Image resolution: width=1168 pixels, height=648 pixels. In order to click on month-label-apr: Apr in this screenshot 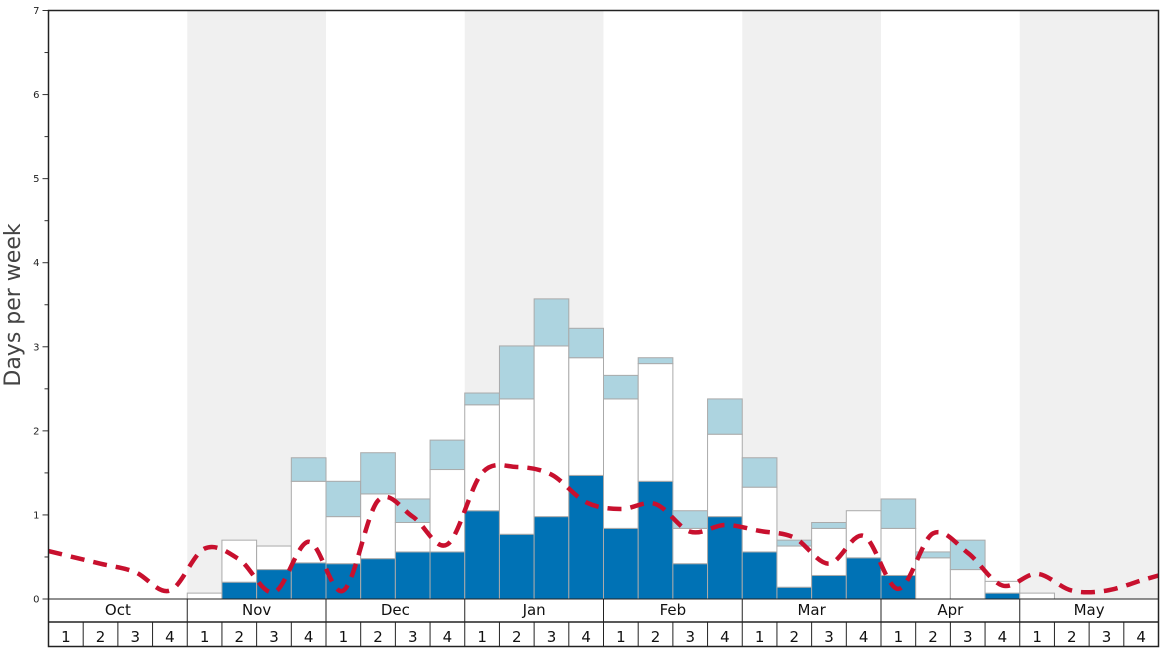, I will do `click(950, 610)`.